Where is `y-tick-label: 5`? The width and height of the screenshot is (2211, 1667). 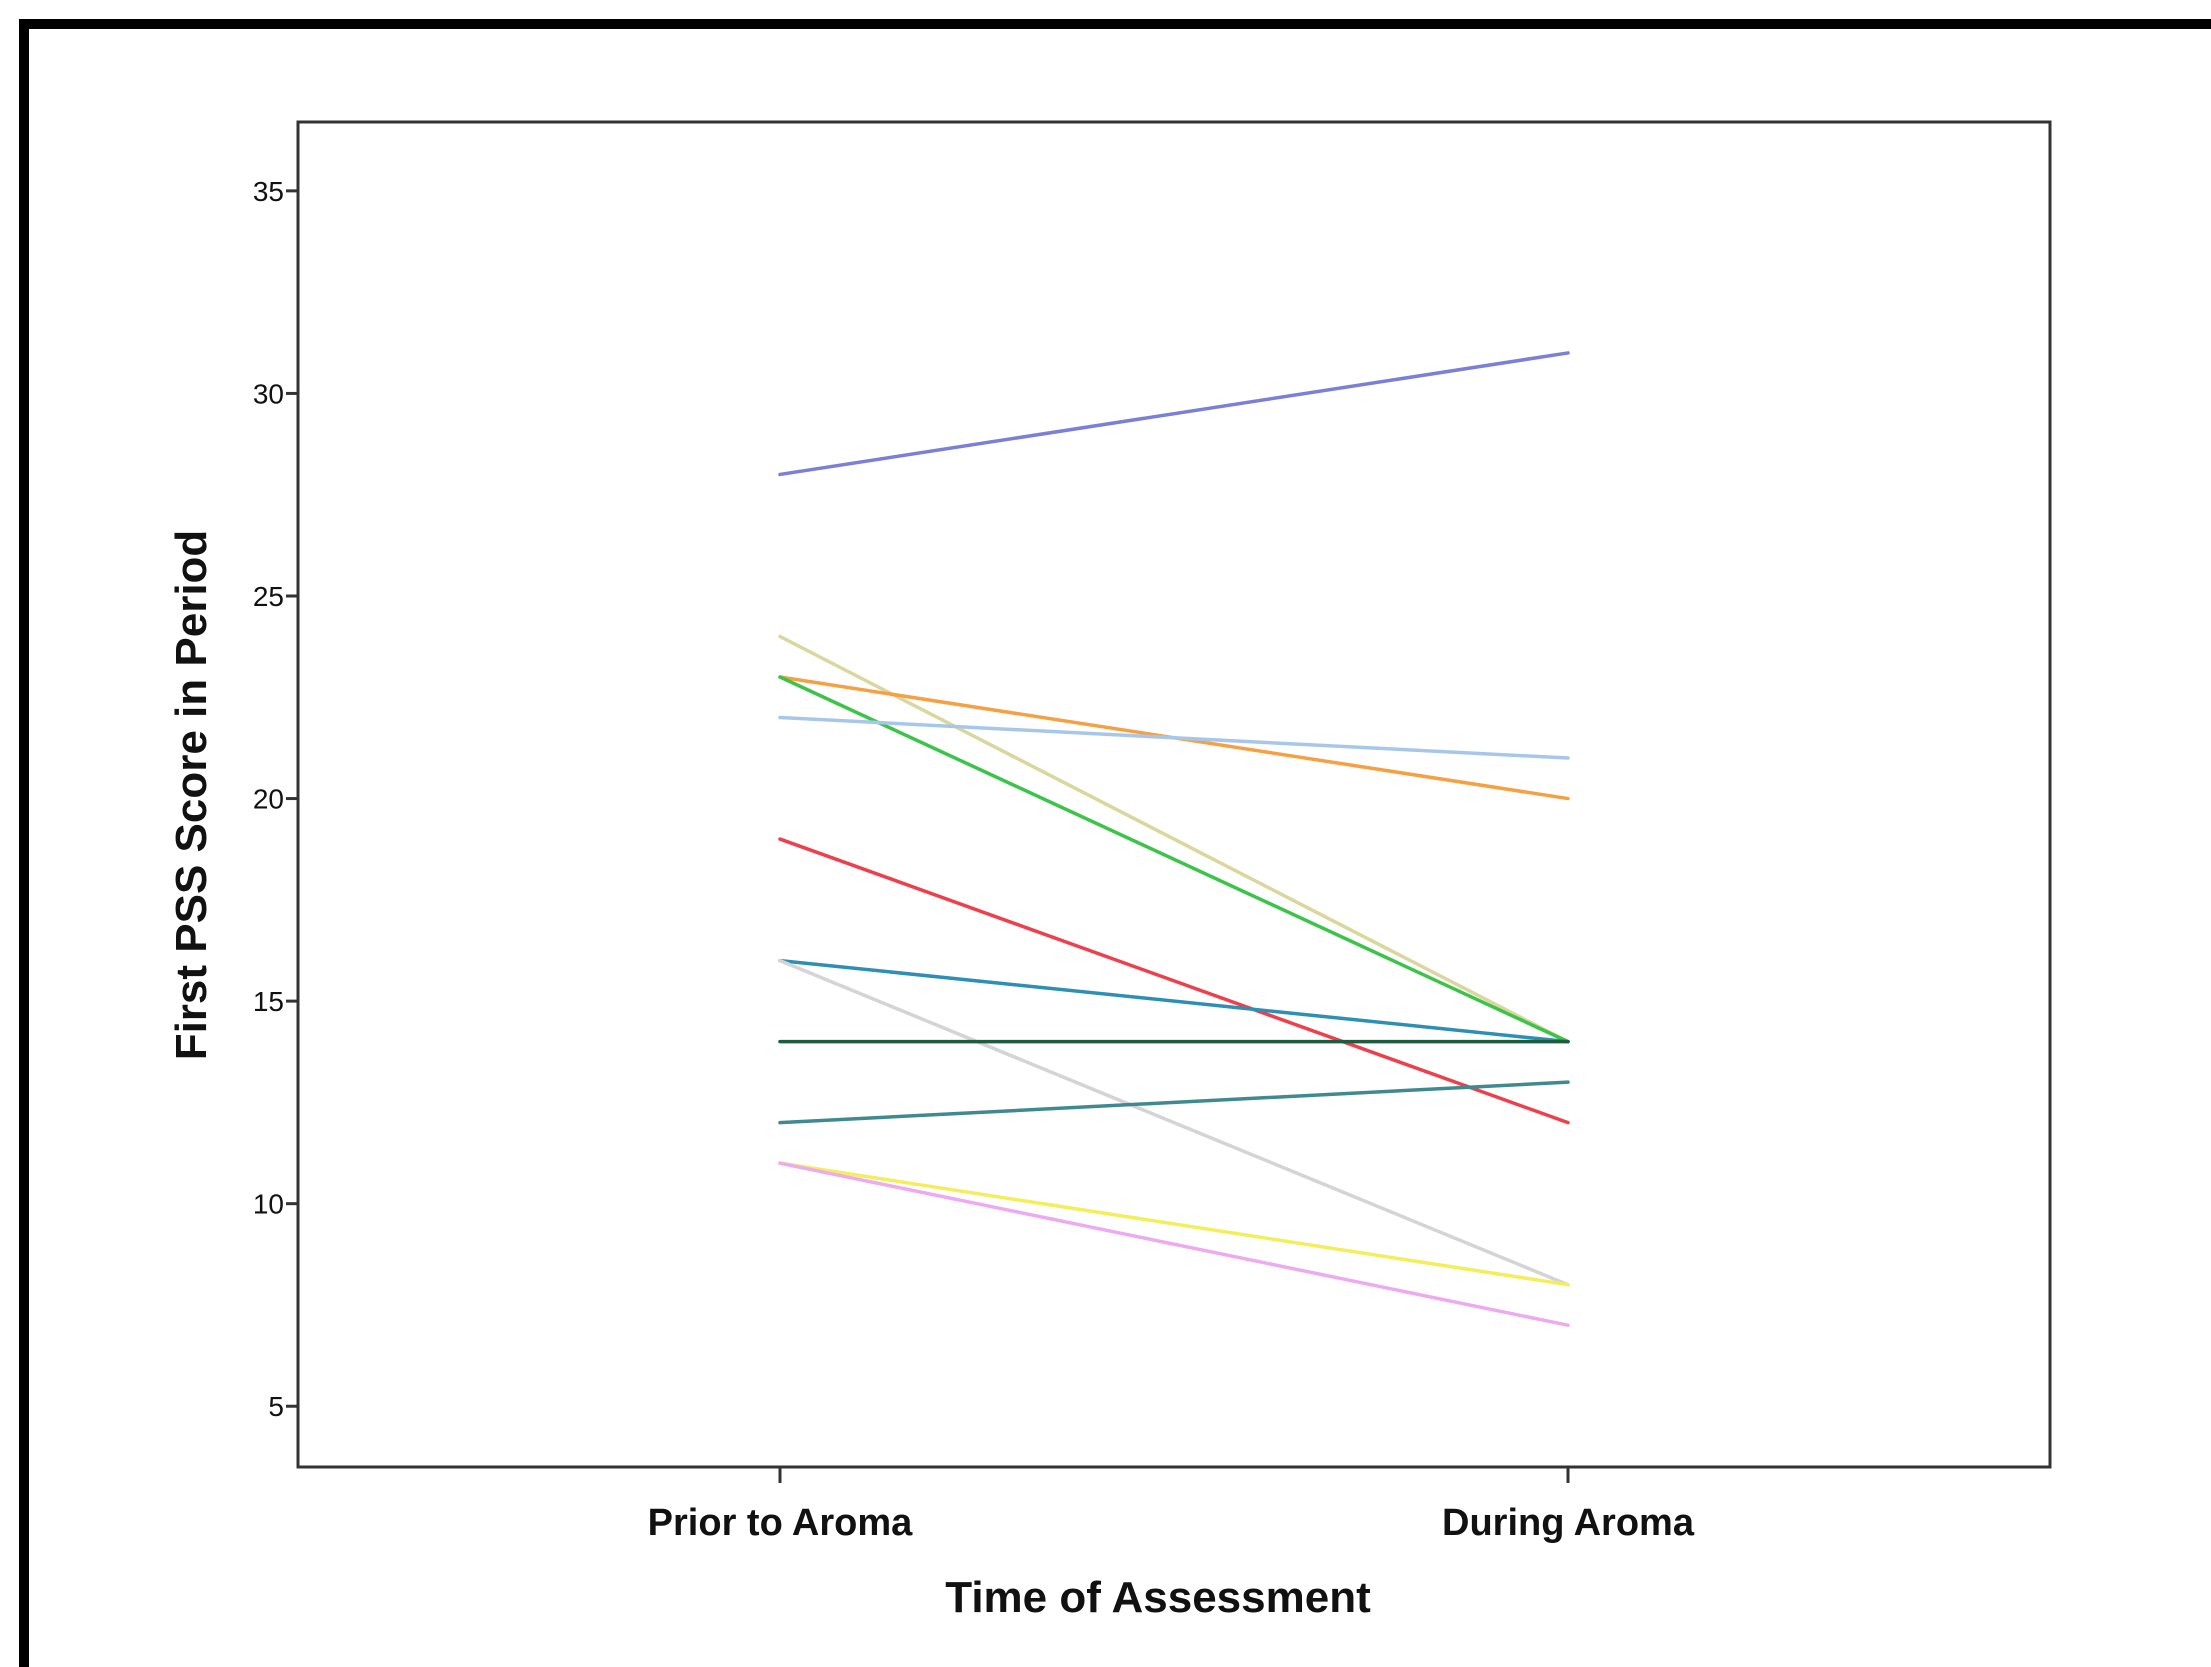
y-tick-label: 5 is located at coordinates (276, 1406).